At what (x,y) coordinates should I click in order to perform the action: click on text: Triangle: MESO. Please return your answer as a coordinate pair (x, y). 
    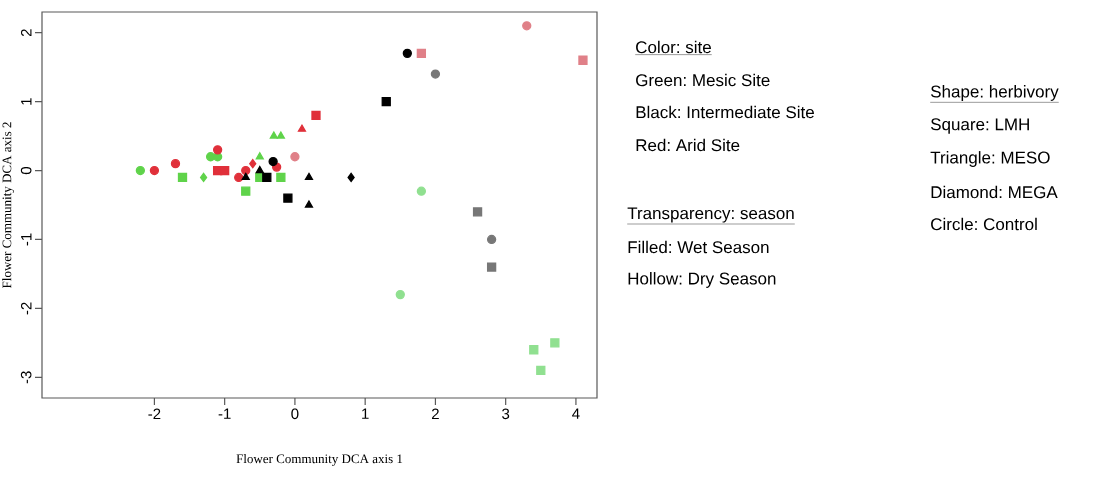
    Looking at the image, I should click on (990, 159).